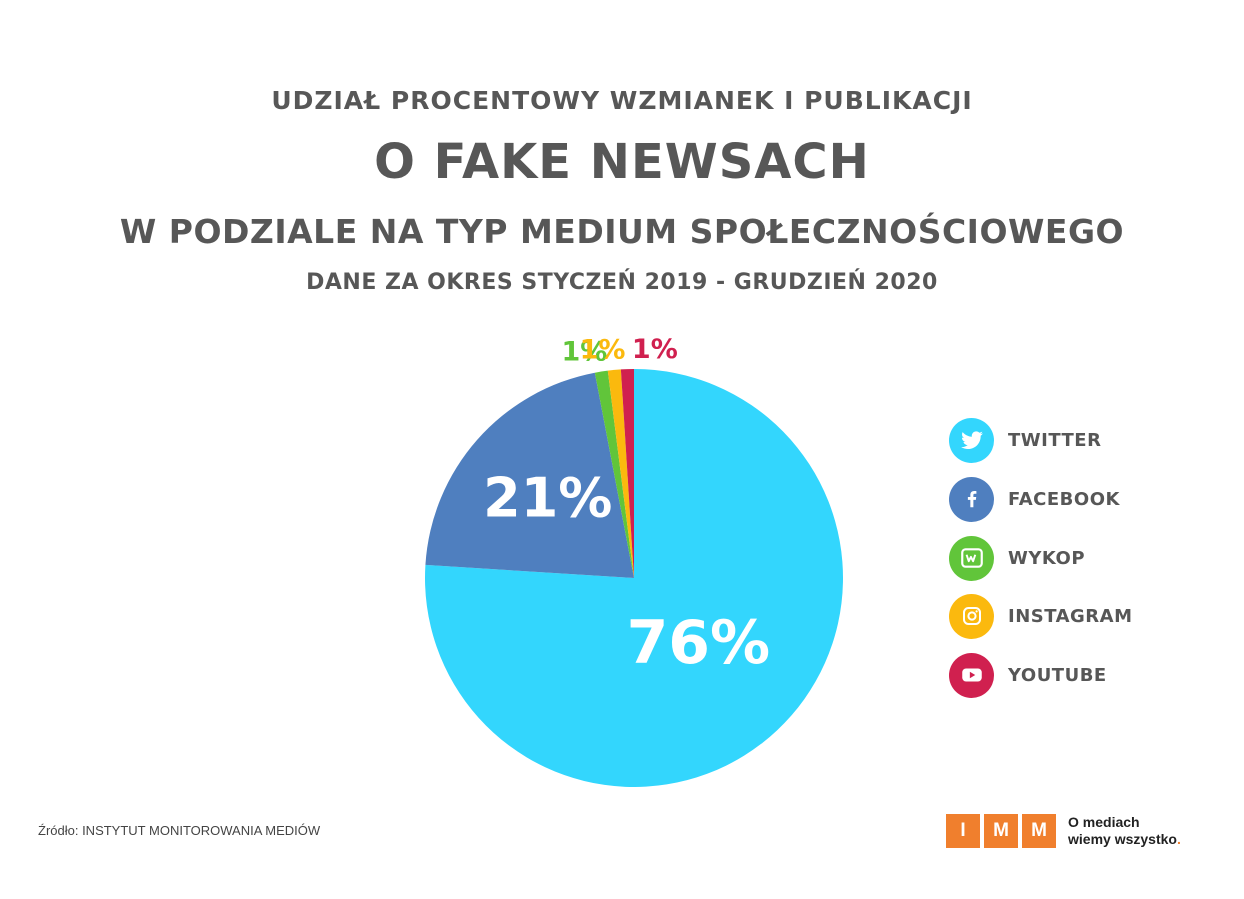 This screenshot has height=899, width=1244. I want to click on legend-item-twitter: TWITTER, so click(1025, 440).